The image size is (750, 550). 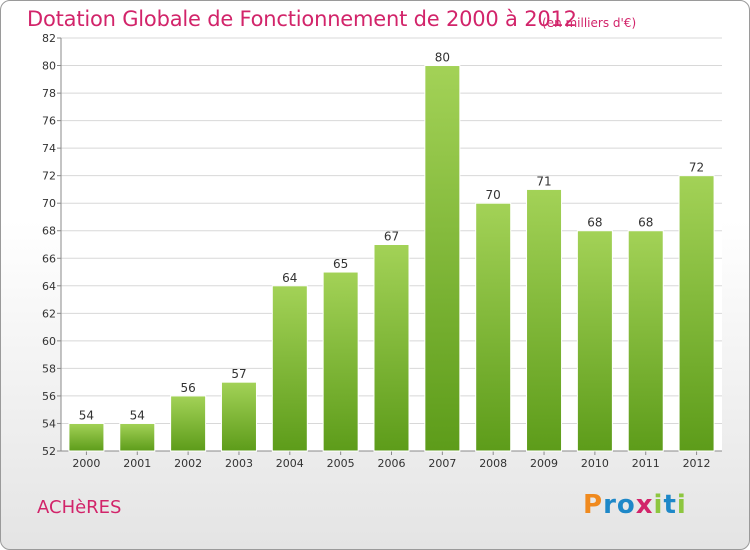 What do you see at coordinates (696, 313) in the screenshot?
I see `bar-2012` at bounding box center [696, 313].